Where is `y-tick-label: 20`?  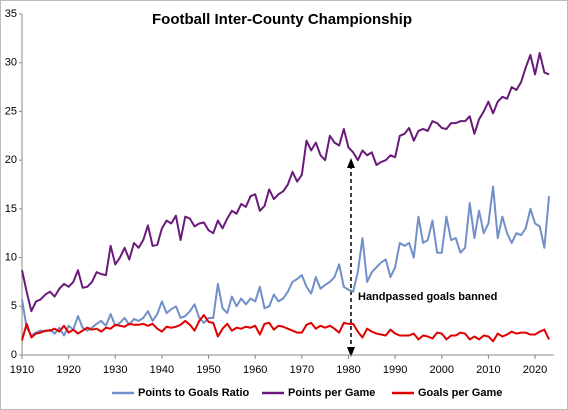
y-tick-label: 20 is located at coordinates (11, 160).